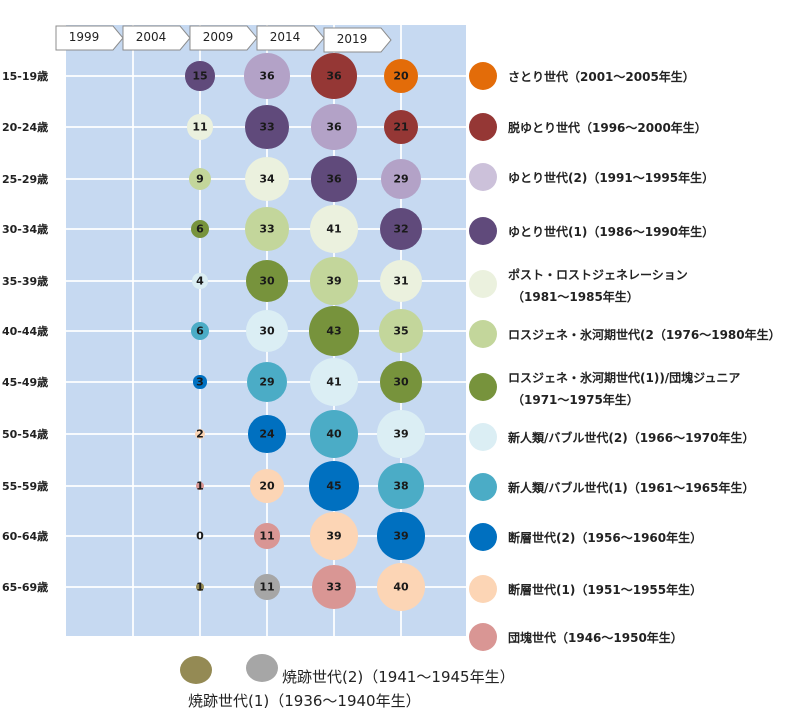 This screenshot has height=724, width=788. What do you see at coordinates (84, 37) in the screenshot?
I see `year-label: 1999` at bounding box center [84, 37].